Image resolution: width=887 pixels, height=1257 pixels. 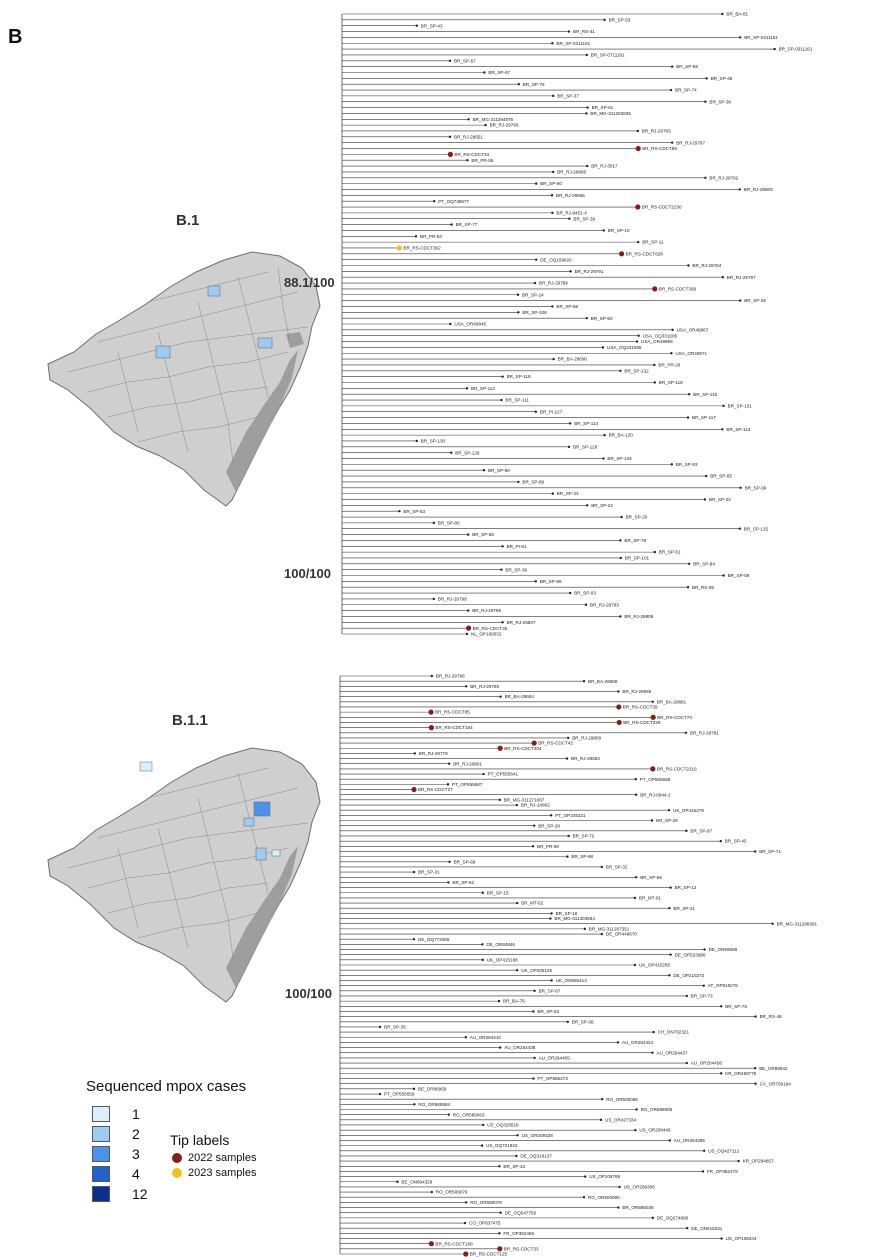 What do you see at coordinates (463, 980) in the screenshot?
I see `tree-tip: UK_ON555413` at bounding box center [463, 980].